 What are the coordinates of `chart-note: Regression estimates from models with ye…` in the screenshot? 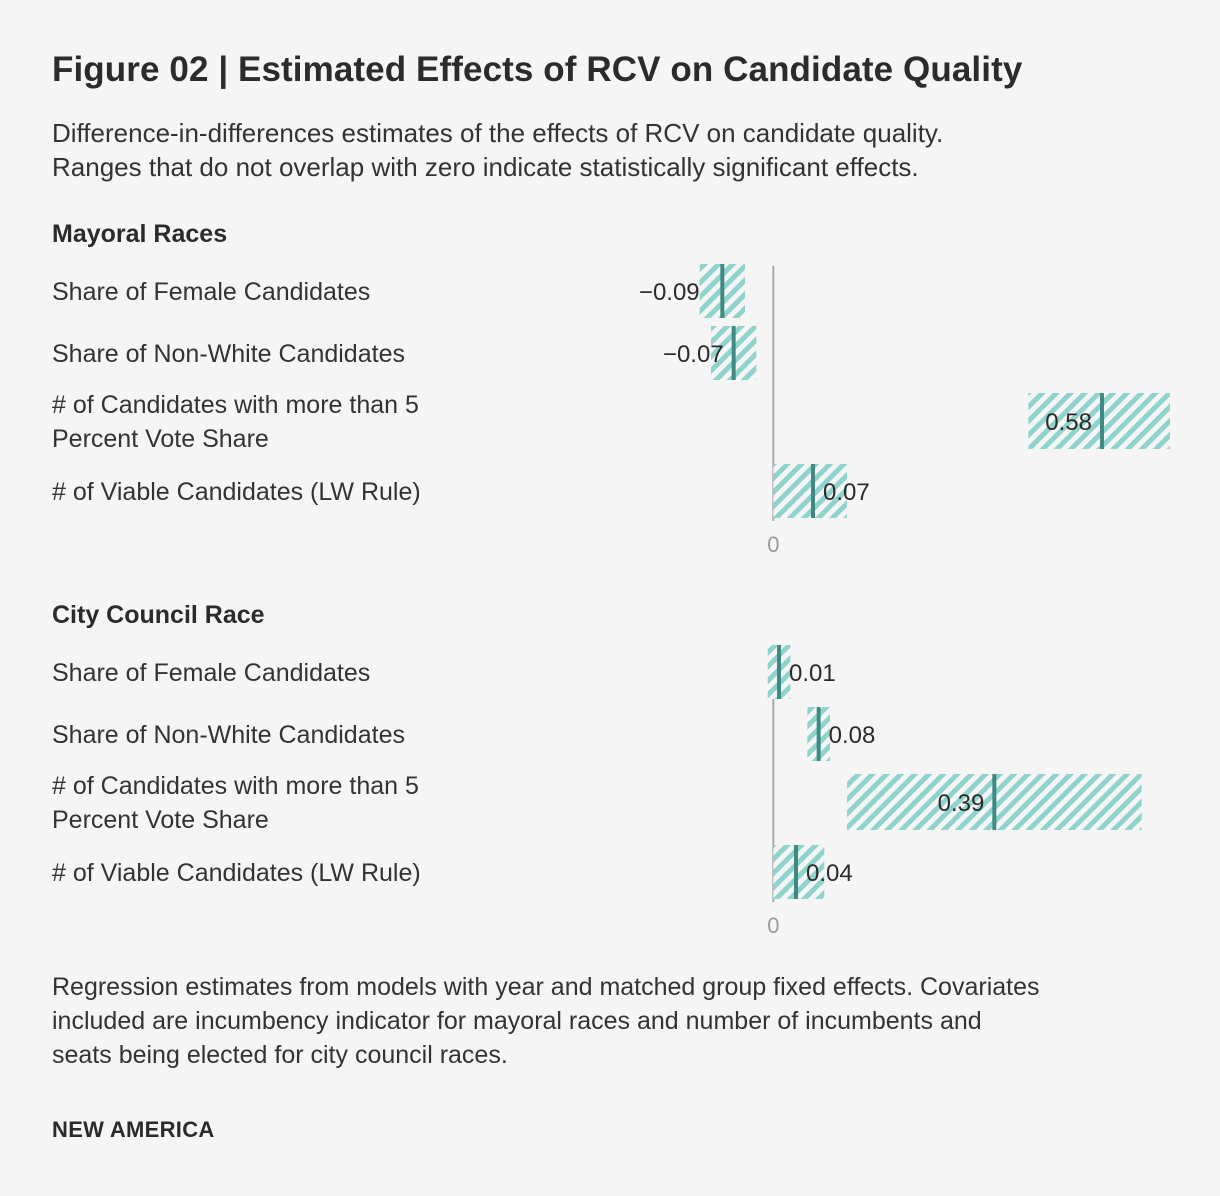 It's located at (617, 1021).